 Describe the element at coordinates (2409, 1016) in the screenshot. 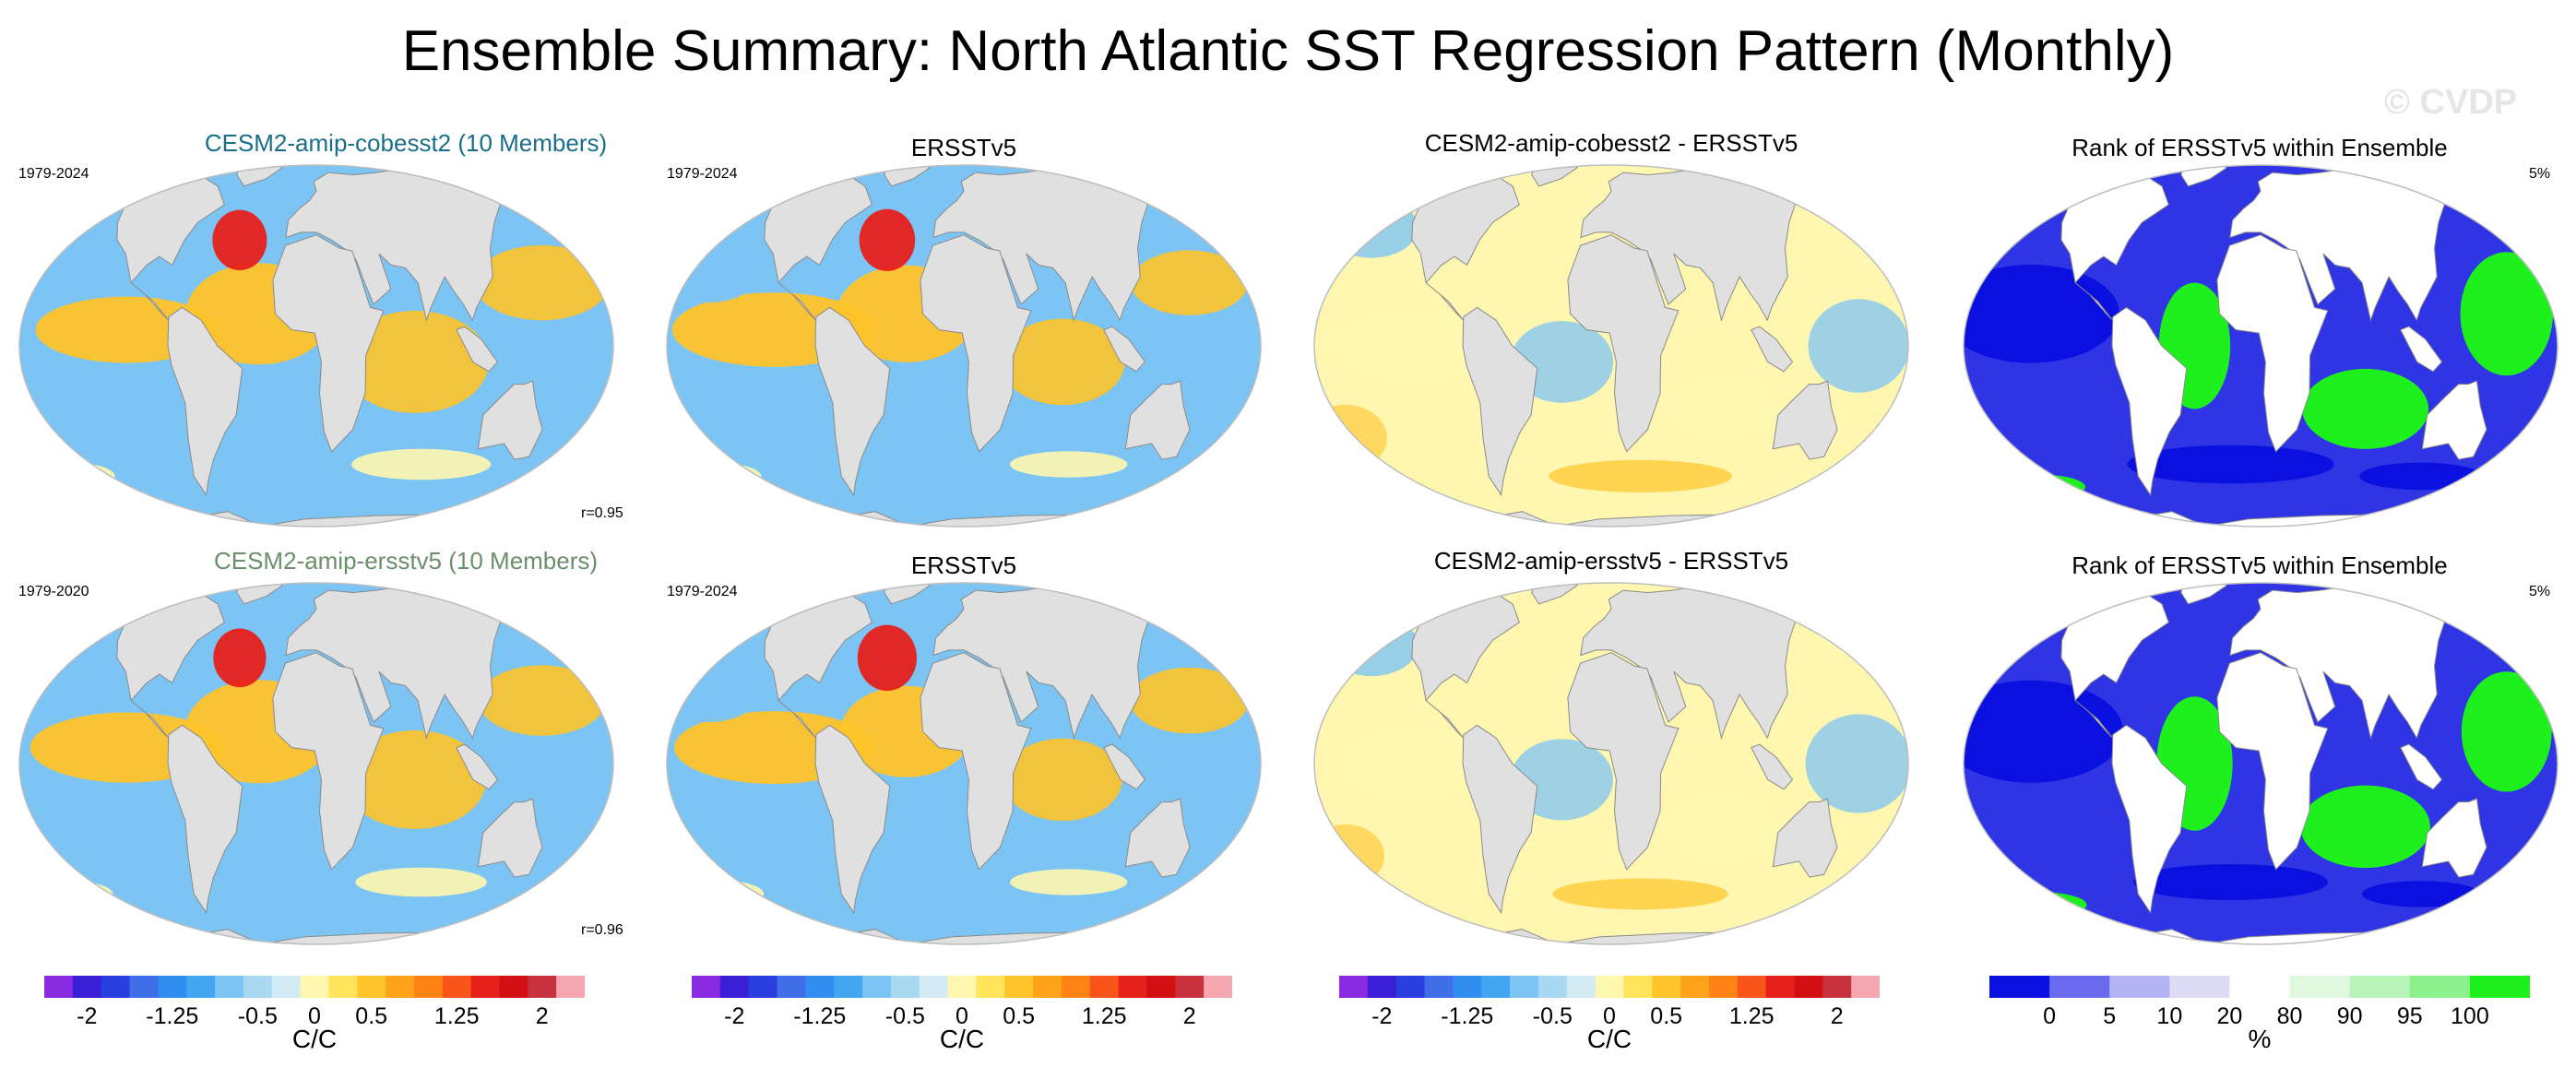

I see `colorbar-tick-label: 95` at that location.